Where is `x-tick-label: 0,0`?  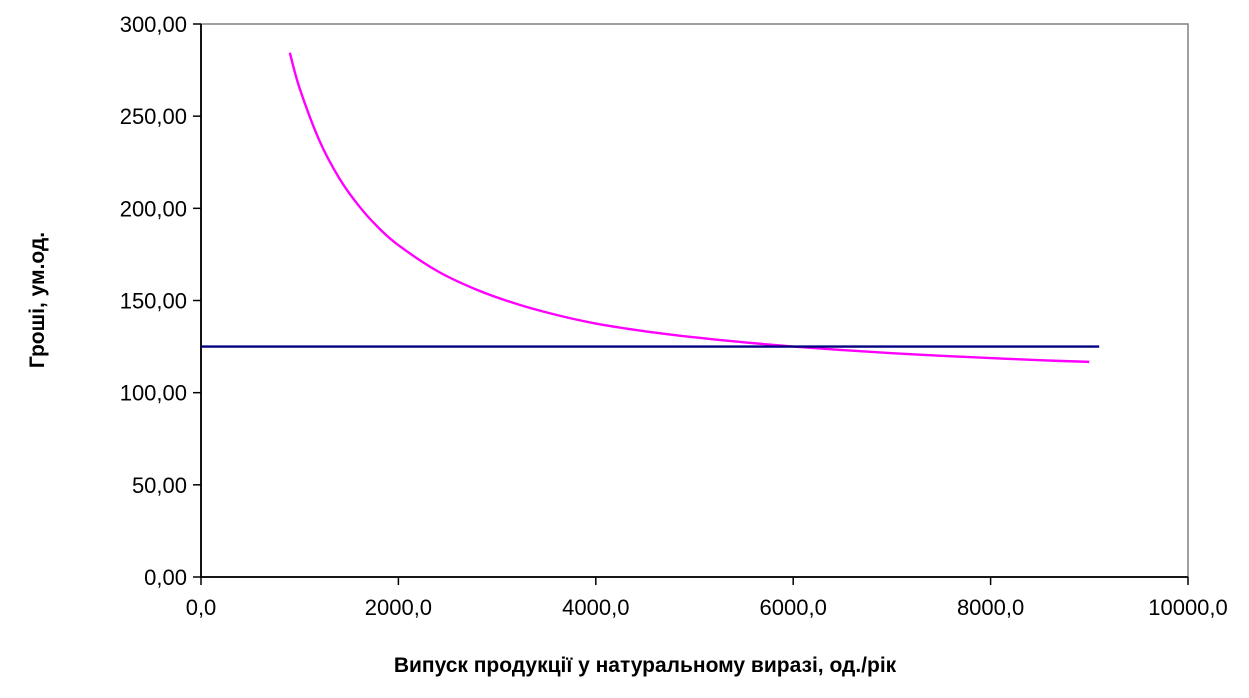 x-tick-label: 0,0 is located at coordinates (201, 607).